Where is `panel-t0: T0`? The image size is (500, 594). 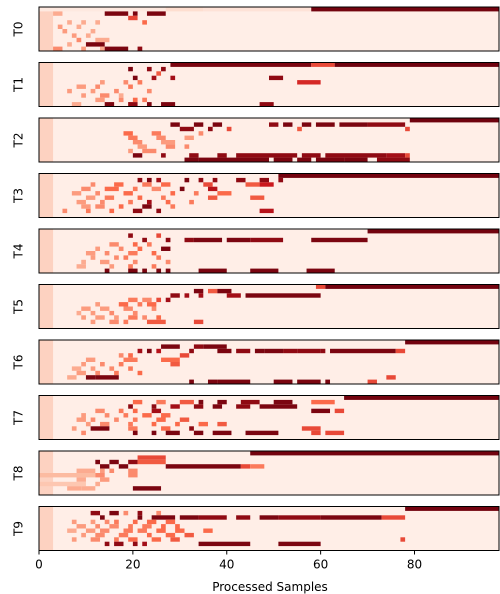 panel-t0: T0 is located at coordinates (256, 29).